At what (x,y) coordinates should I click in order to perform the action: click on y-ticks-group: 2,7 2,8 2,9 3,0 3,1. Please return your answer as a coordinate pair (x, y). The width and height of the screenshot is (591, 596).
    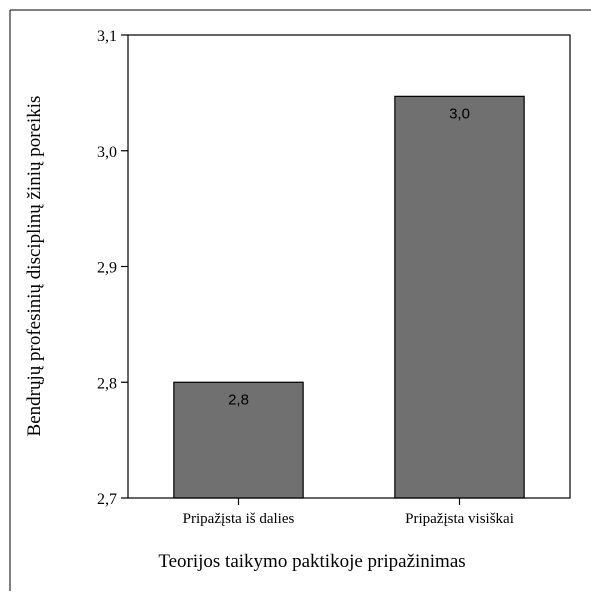
    Looking at the image, I should click on (112, 268).